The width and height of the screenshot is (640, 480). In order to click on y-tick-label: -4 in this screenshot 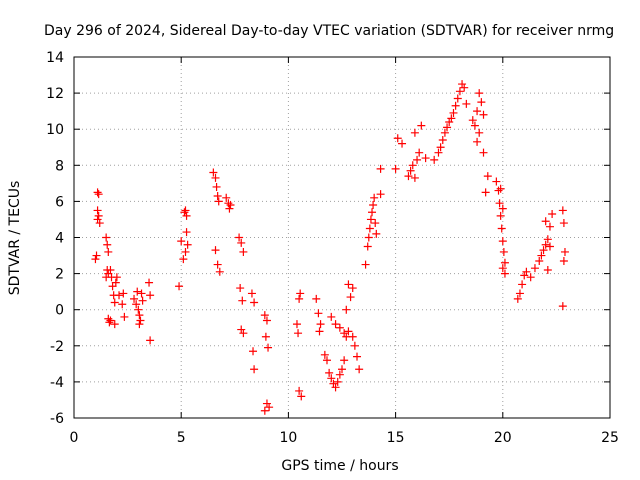, I will do `click(57, 383)`.